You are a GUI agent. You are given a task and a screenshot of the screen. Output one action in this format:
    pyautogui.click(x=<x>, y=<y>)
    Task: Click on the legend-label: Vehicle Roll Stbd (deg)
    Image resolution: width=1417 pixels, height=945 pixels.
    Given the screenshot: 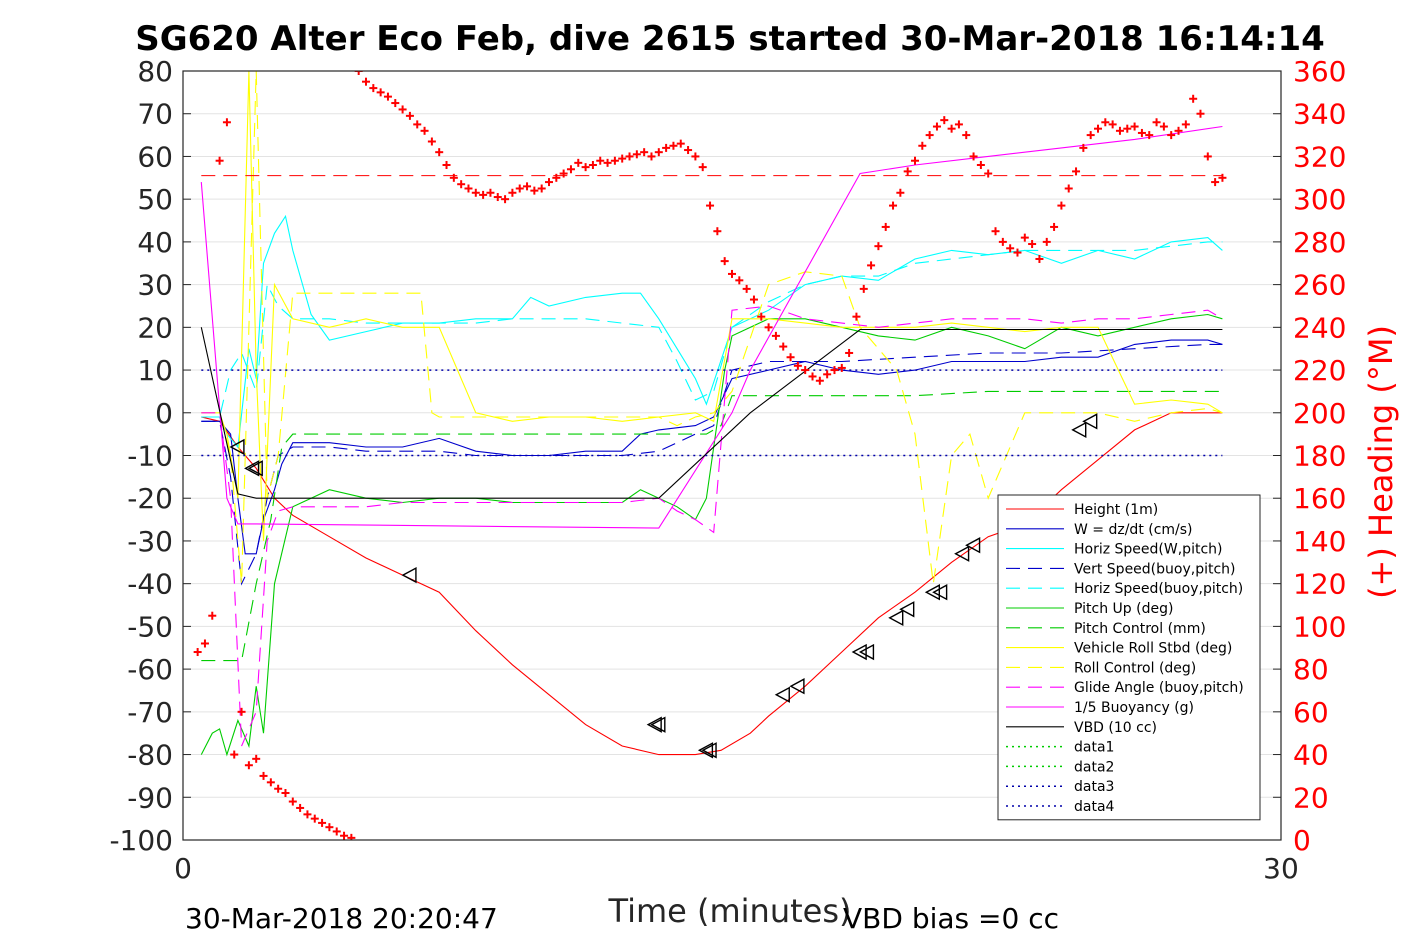 What is the action you would take?
    pyautogui.click(x=1153, y=649)
    